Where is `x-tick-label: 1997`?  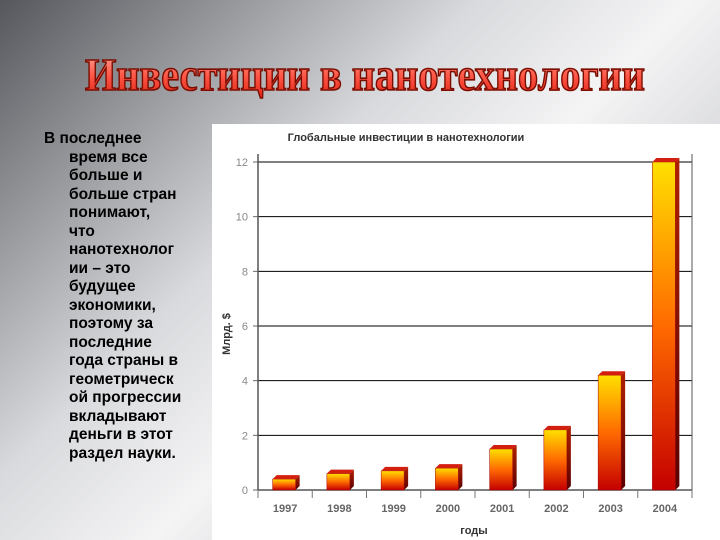 x-tick-label: 1997 is located at coordinates (285, 509).